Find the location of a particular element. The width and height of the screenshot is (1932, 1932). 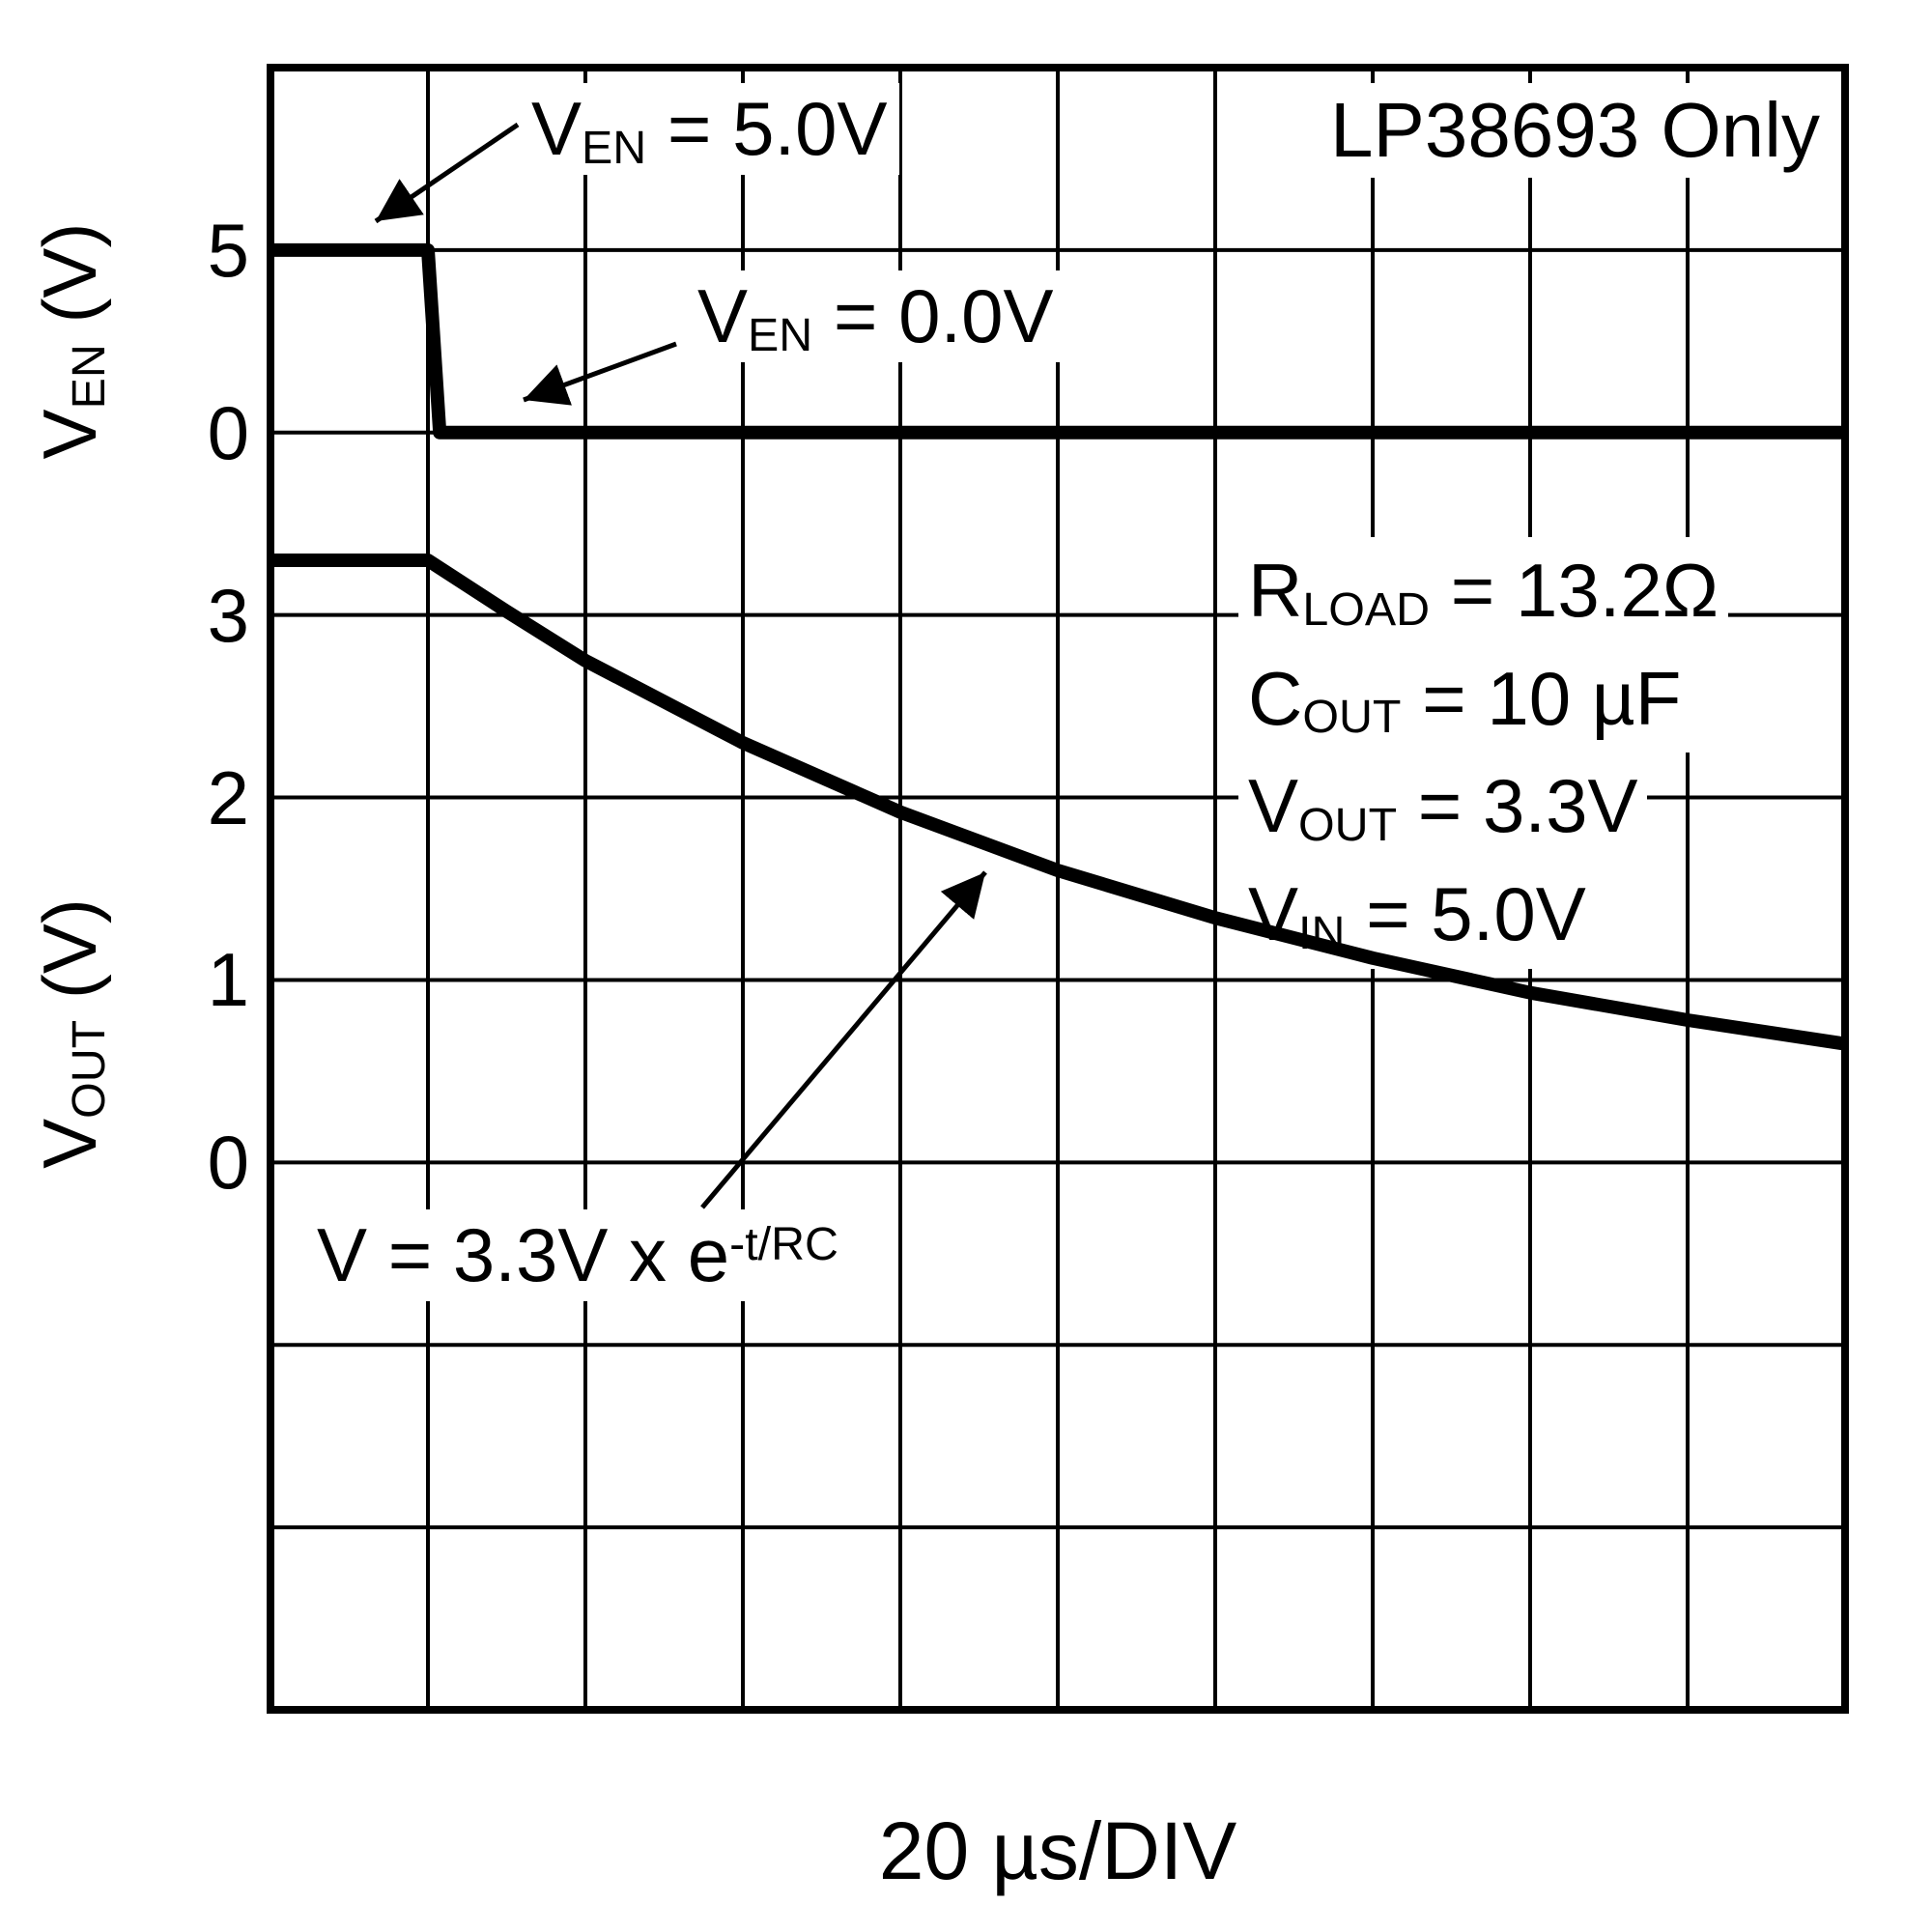

formula-exponent: -t/RC is located at coordinates (783, 1244).